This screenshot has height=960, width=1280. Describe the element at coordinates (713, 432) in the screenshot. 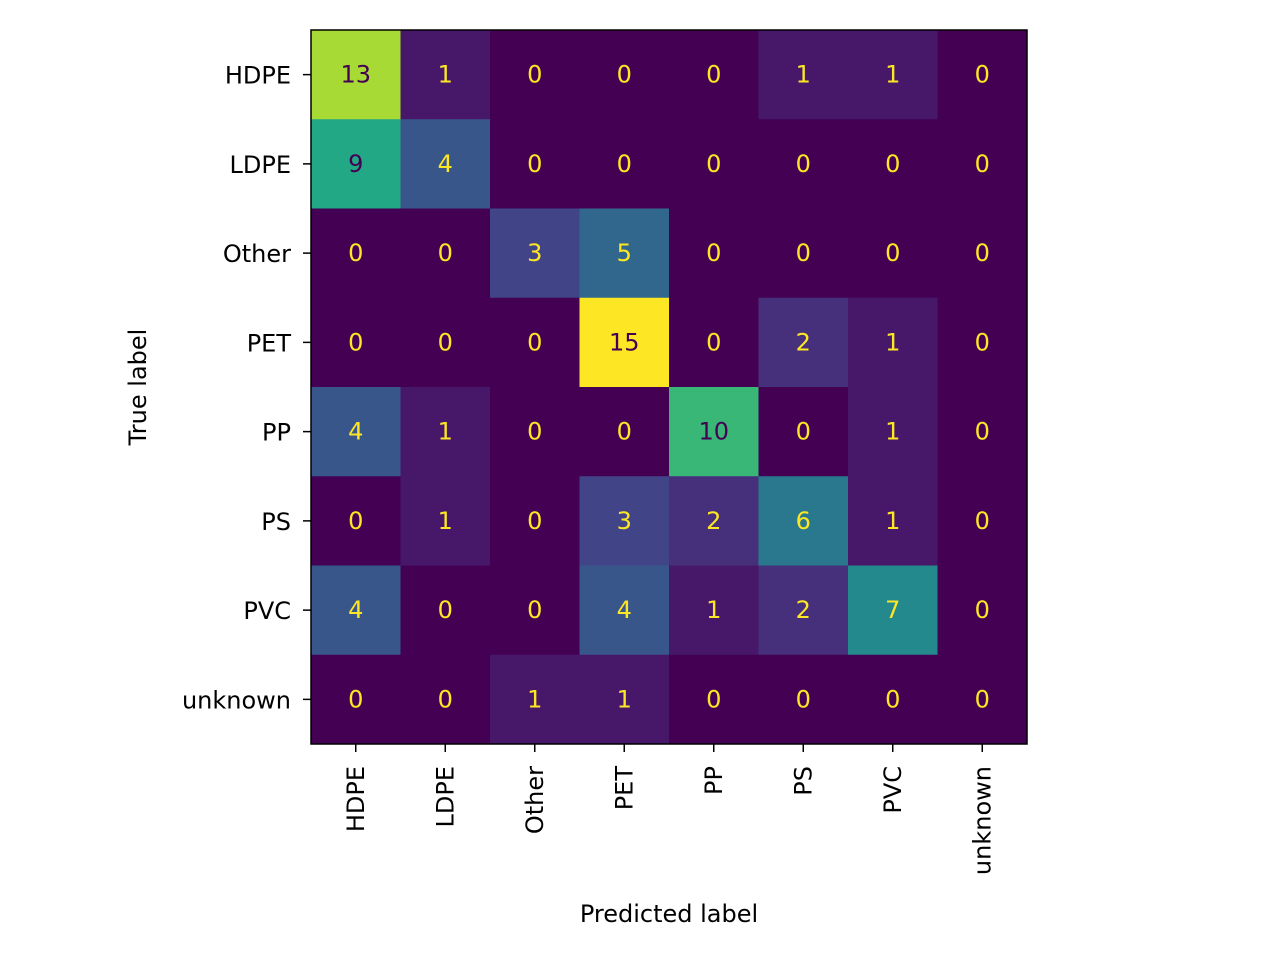

I see `cell-value: 10` at that location.